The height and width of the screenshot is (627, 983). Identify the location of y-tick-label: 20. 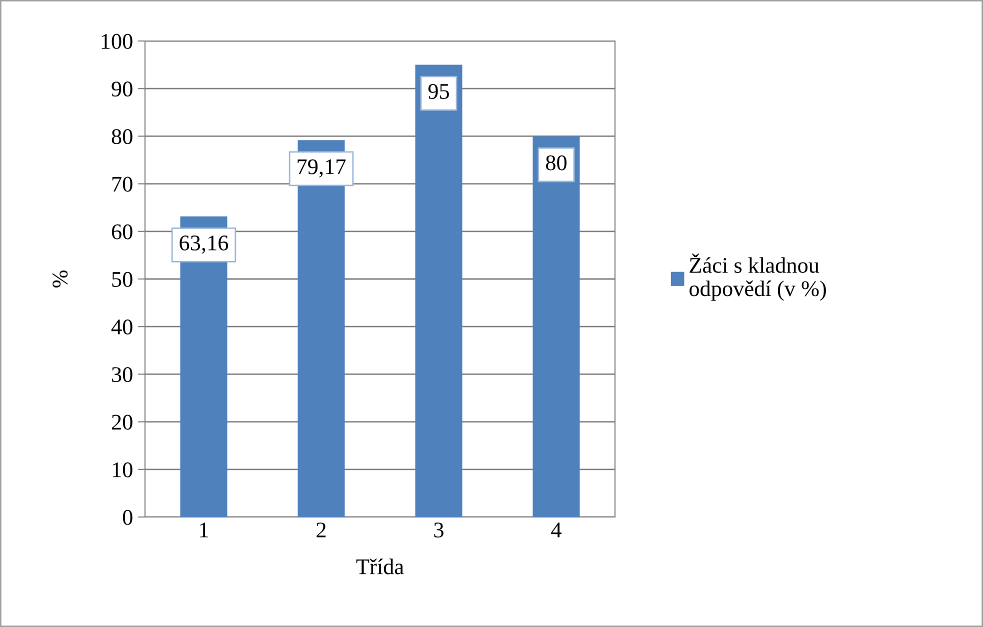
(122, 422).